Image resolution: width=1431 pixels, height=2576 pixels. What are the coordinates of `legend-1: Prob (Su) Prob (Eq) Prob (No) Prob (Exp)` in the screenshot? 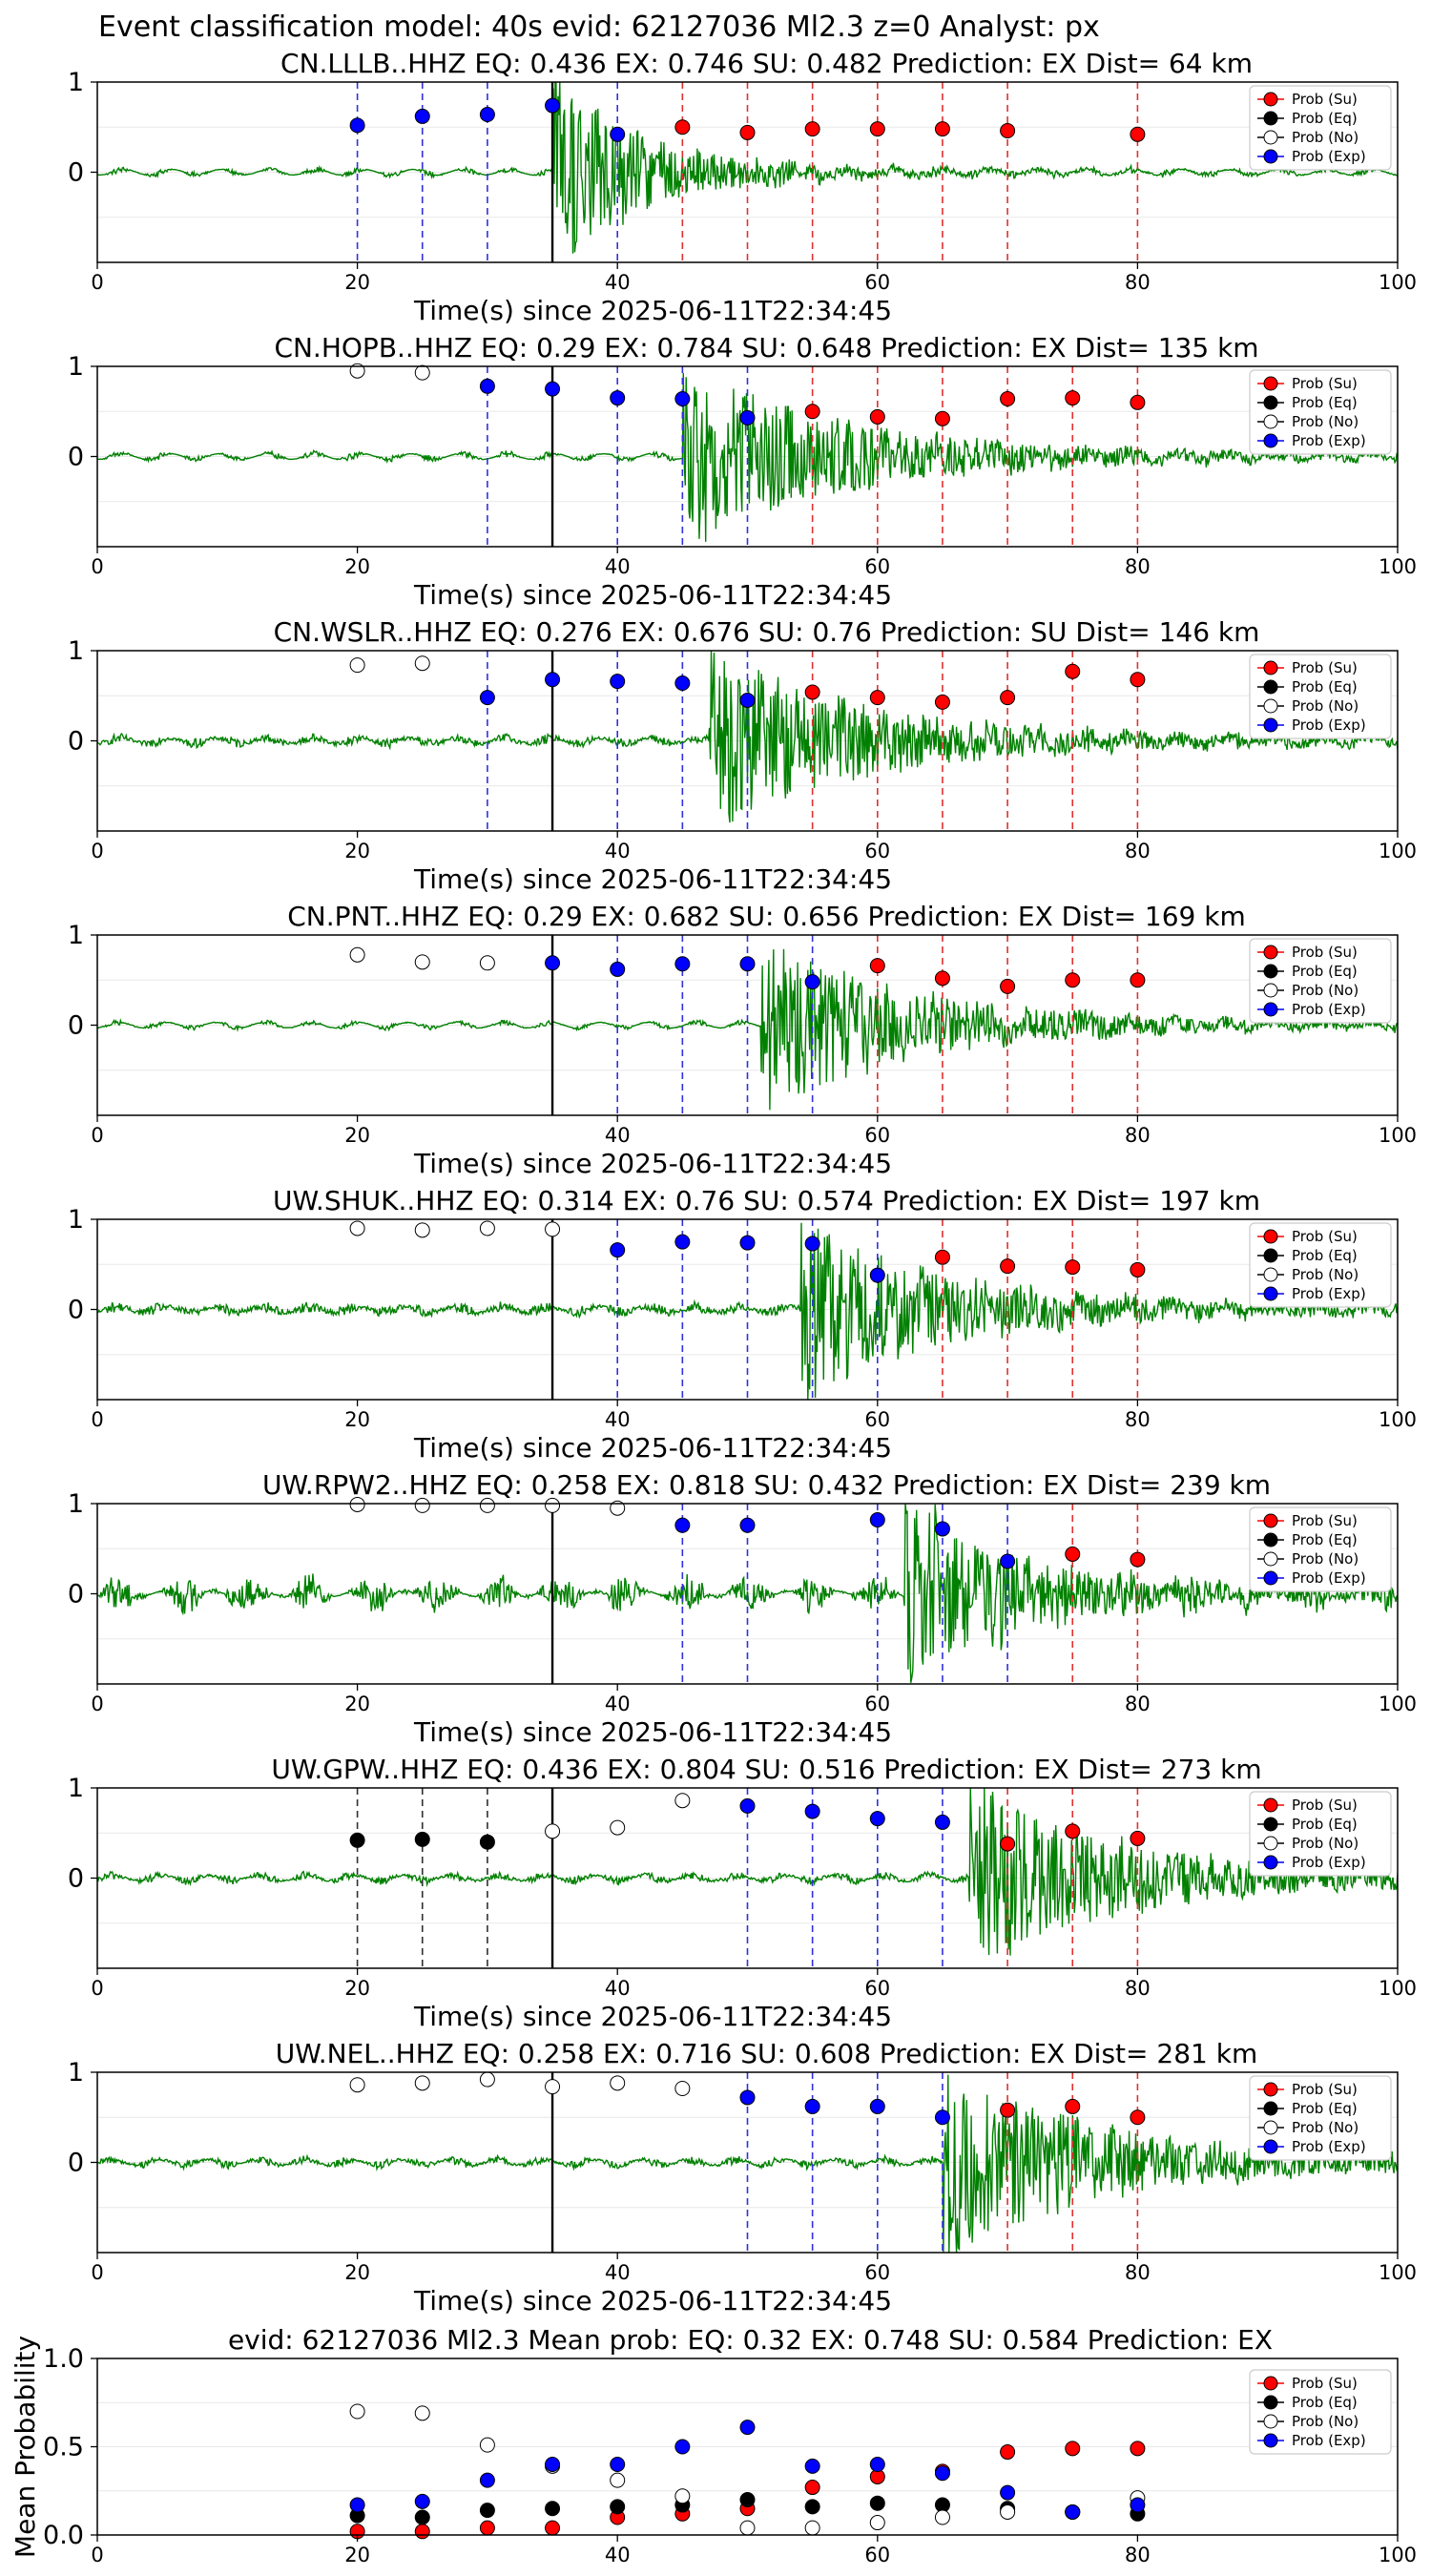 It's located at (1320, 412).